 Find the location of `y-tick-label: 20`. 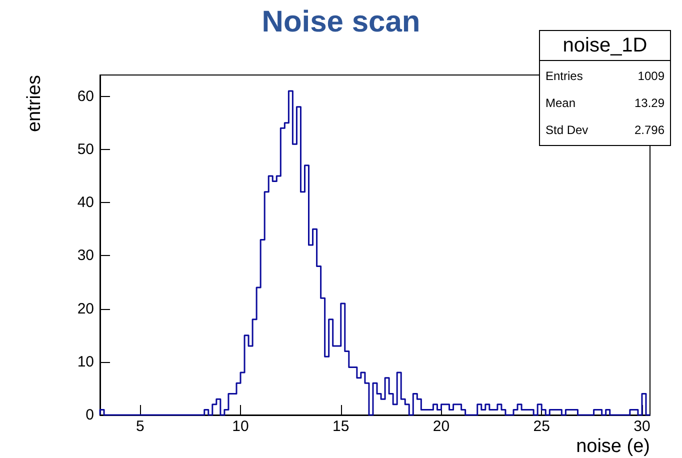

y-tick-label: 20 is located at coordinates (85, 309).